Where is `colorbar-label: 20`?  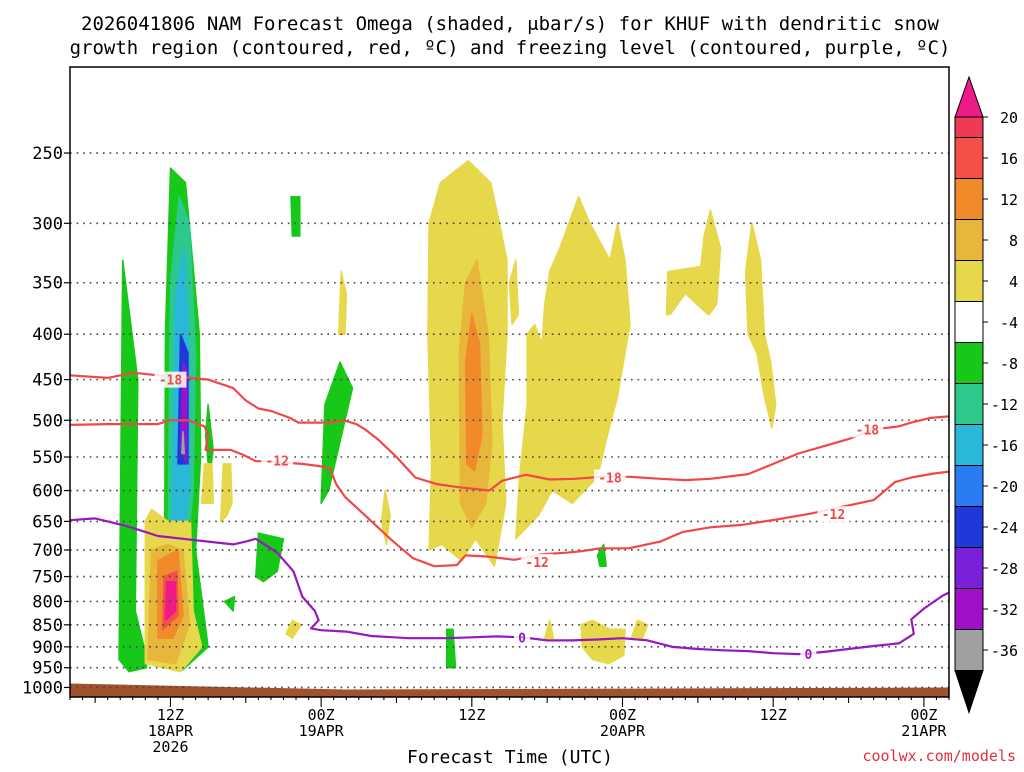
colorbar-label: 20 is located at coordinates (1009, 118).